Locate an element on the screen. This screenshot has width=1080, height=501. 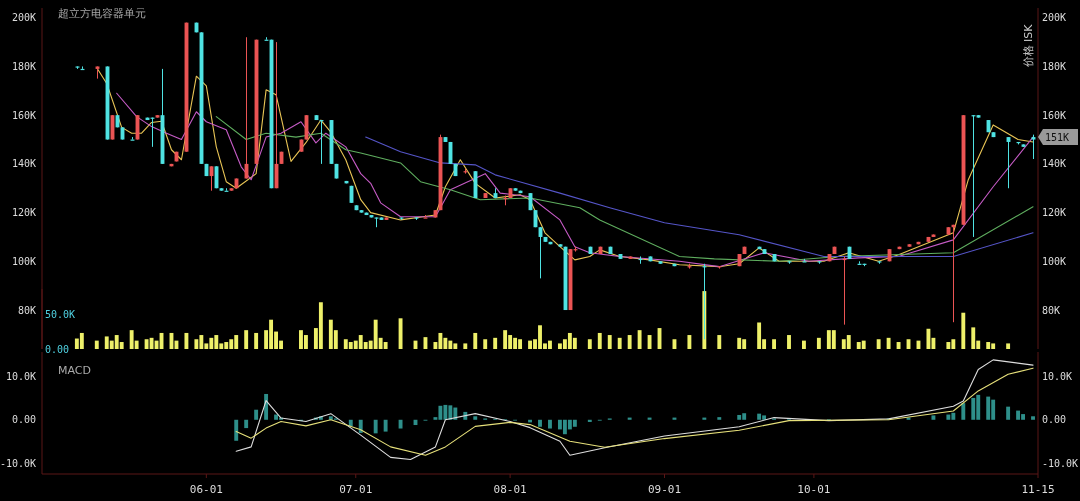
y-tick-label: -10.0K is located at coordinates (18, 464).